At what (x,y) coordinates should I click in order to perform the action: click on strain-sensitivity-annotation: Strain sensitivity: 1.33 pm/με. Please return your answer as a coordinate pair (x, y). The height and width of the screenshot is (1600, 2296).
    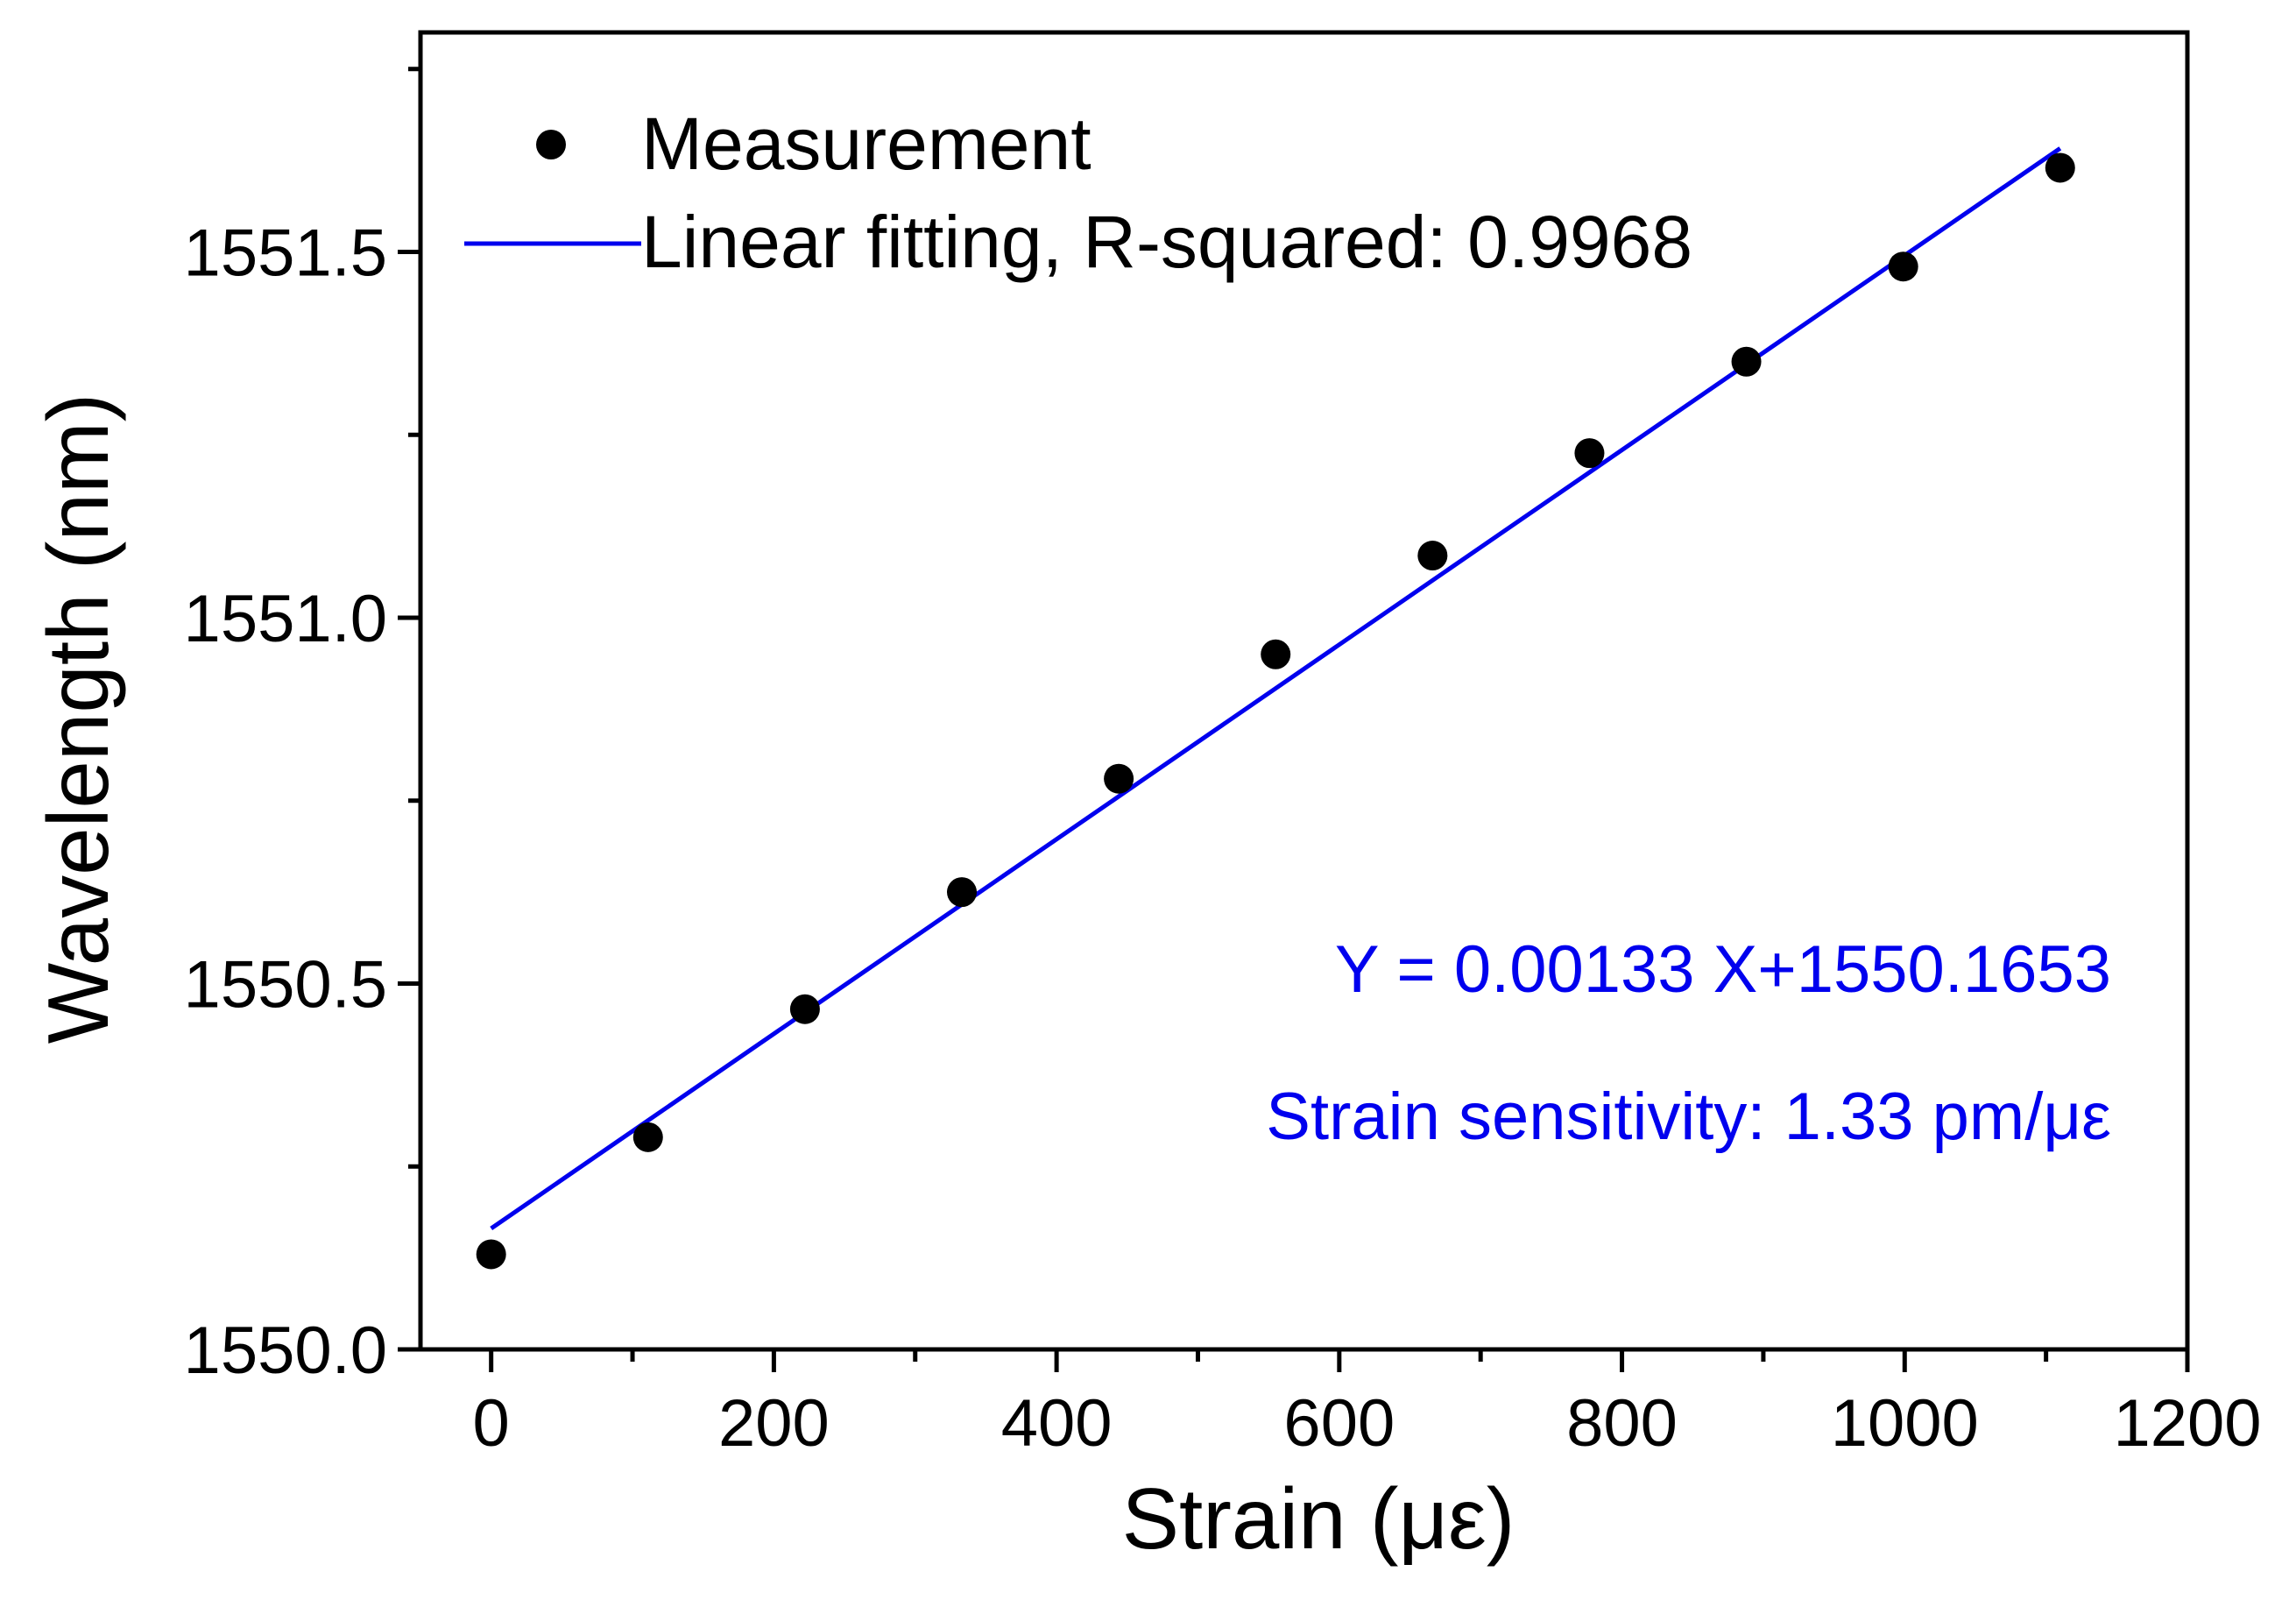
    Looking at the image, I should click on (1688, 1117).